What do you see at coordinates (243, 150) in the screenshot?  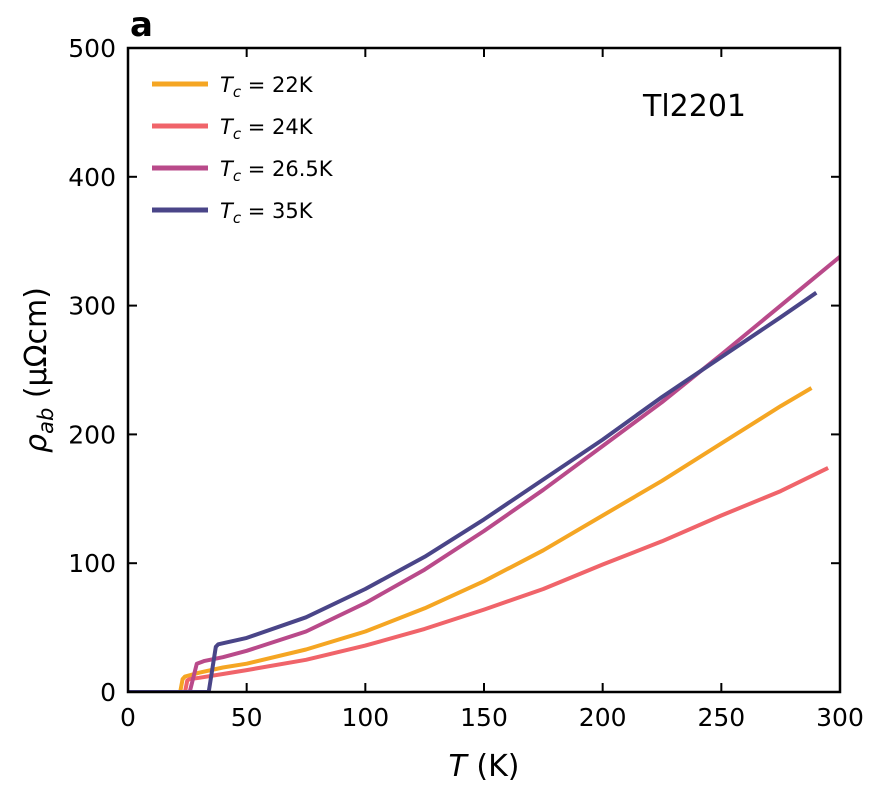 I see `legend: Tc = 22K Tc = 24K Tc = 26.5K Tc = 35K` at bounding box center [243, 150].